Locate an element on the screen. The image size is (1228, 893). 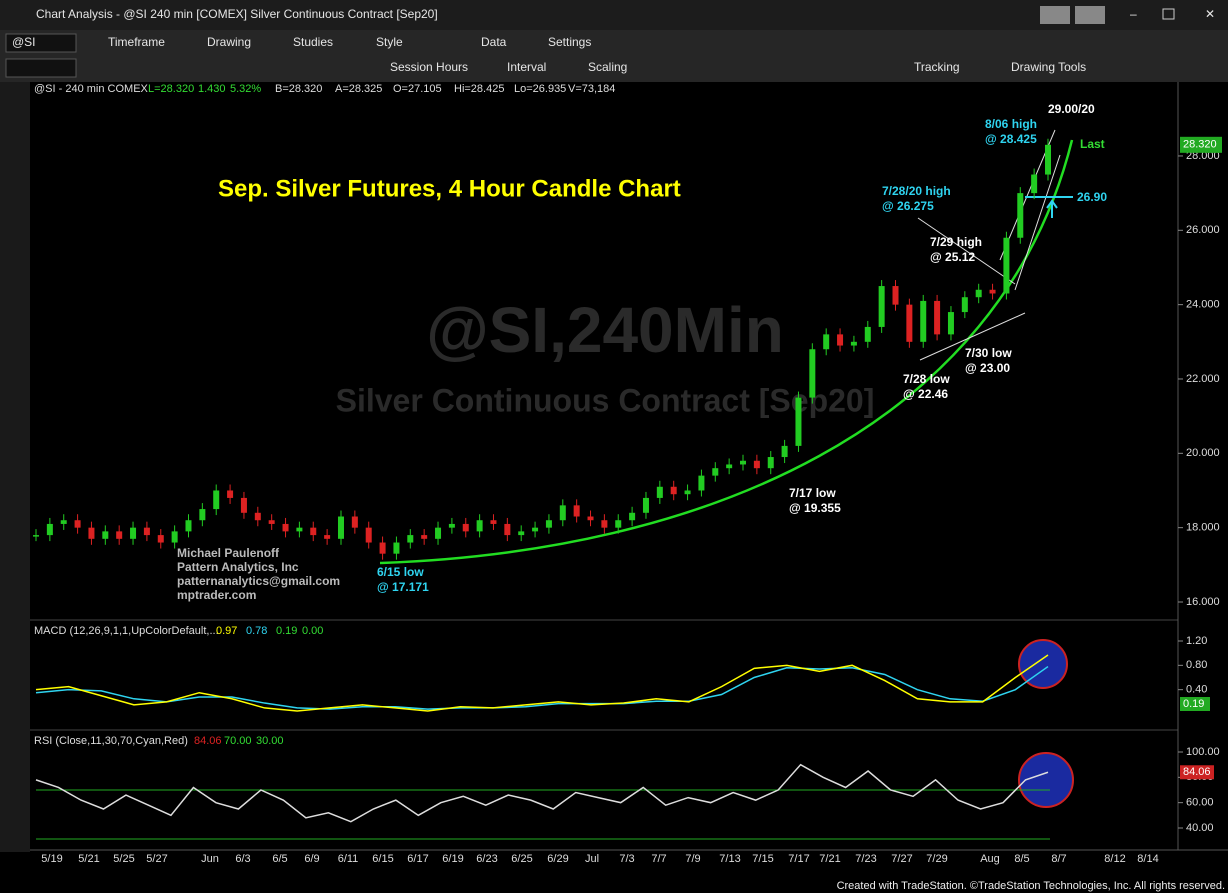
y-tick-label: 20.000 is located at coordinates (1203, 453).